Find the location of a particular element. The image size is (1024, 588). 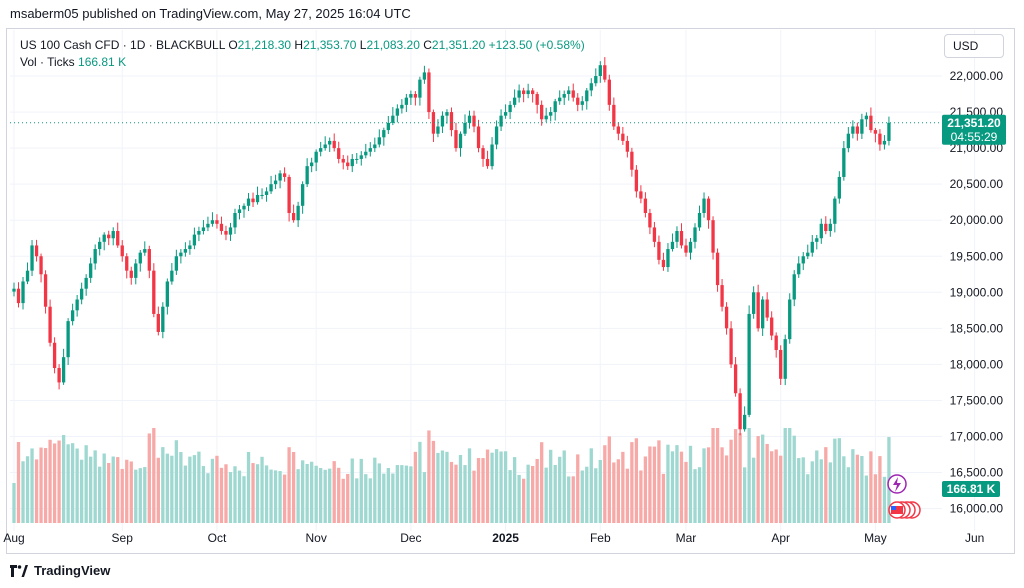

legend-low-value: 21,083.20 is located at coordinates (393, 45).